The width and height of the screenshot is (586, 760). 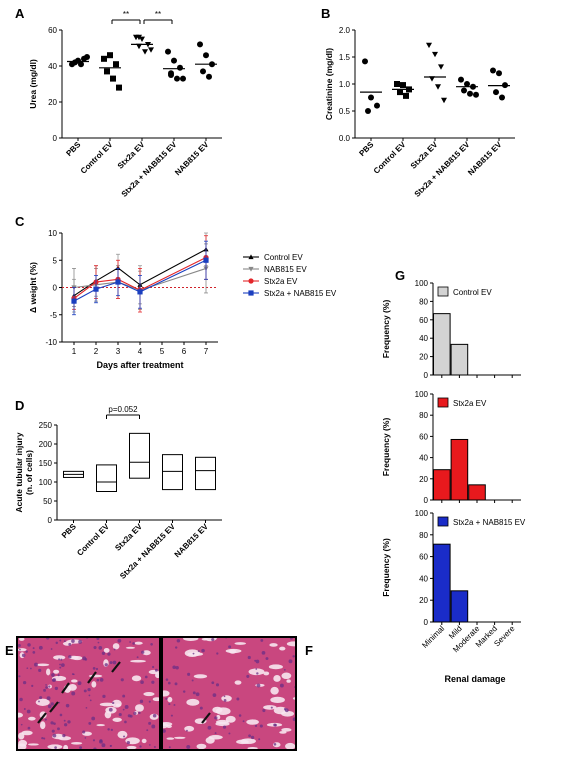 What do you see at coordinates (442, 583) in the screenshot?
I see `bar` at bounding box center [442, 583].